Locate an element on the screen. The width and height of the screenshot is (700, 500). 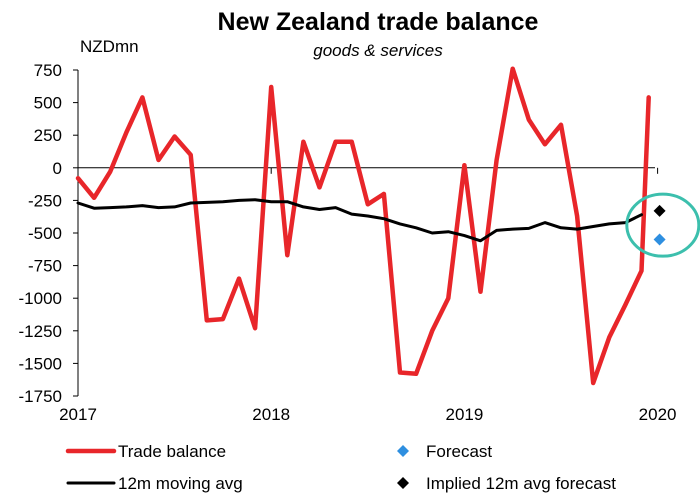
legend-label-12m-moving-avg: 12m moving avg is located at coordinates (180, 483).